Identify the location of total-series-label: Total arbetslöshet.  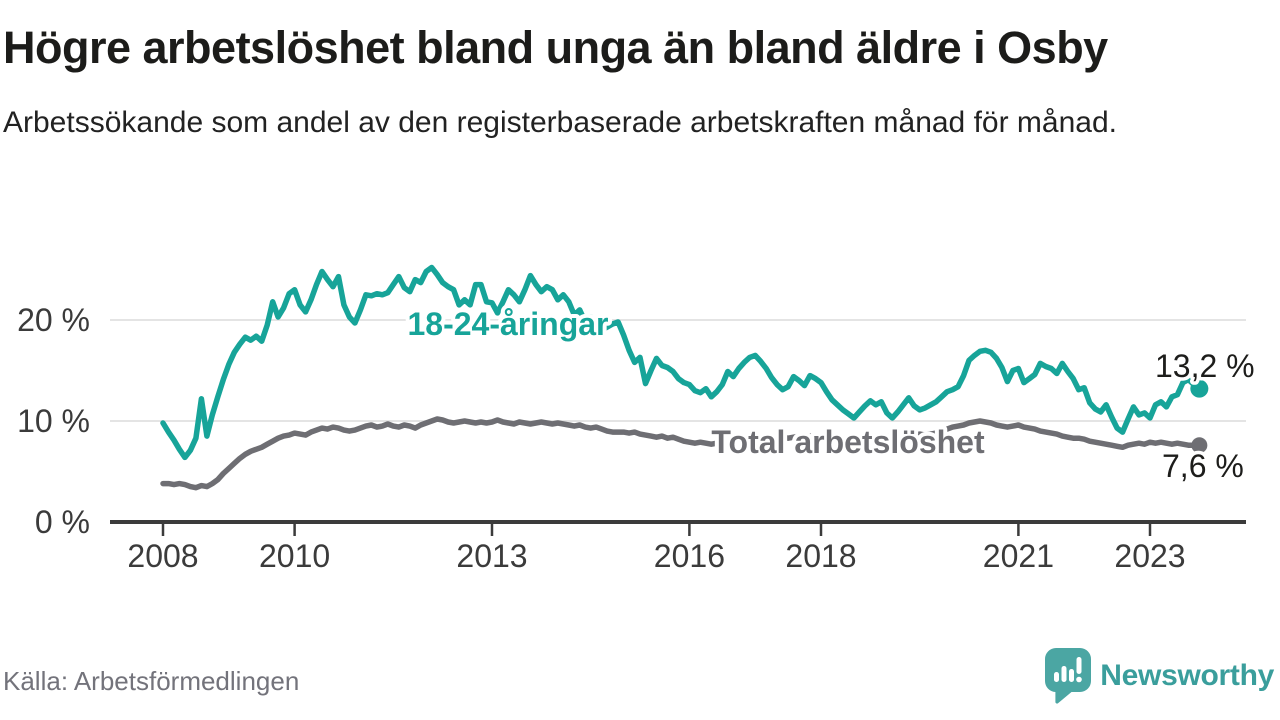
(848, 442).